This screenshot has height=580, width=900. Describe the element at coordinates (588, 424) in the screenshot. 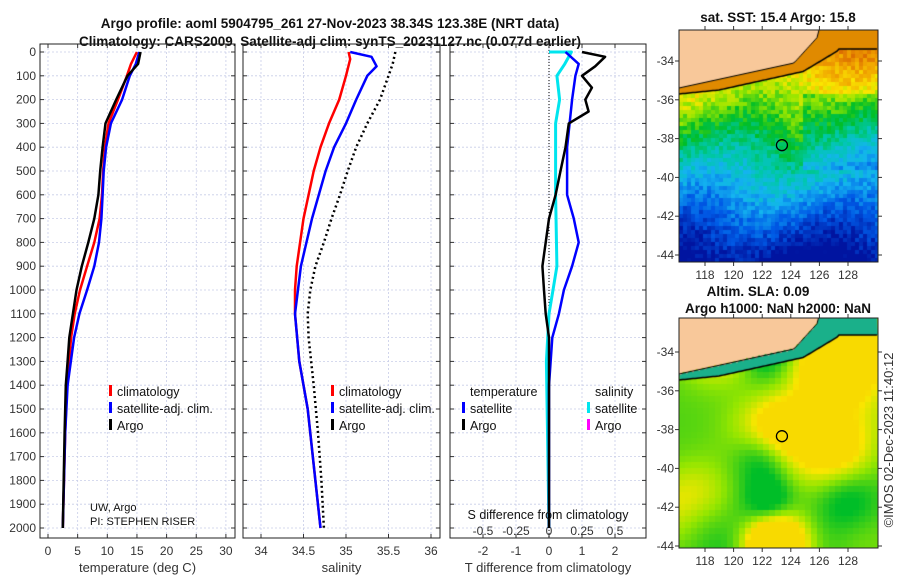

I see `legend-swatch-s-argo` at that location.